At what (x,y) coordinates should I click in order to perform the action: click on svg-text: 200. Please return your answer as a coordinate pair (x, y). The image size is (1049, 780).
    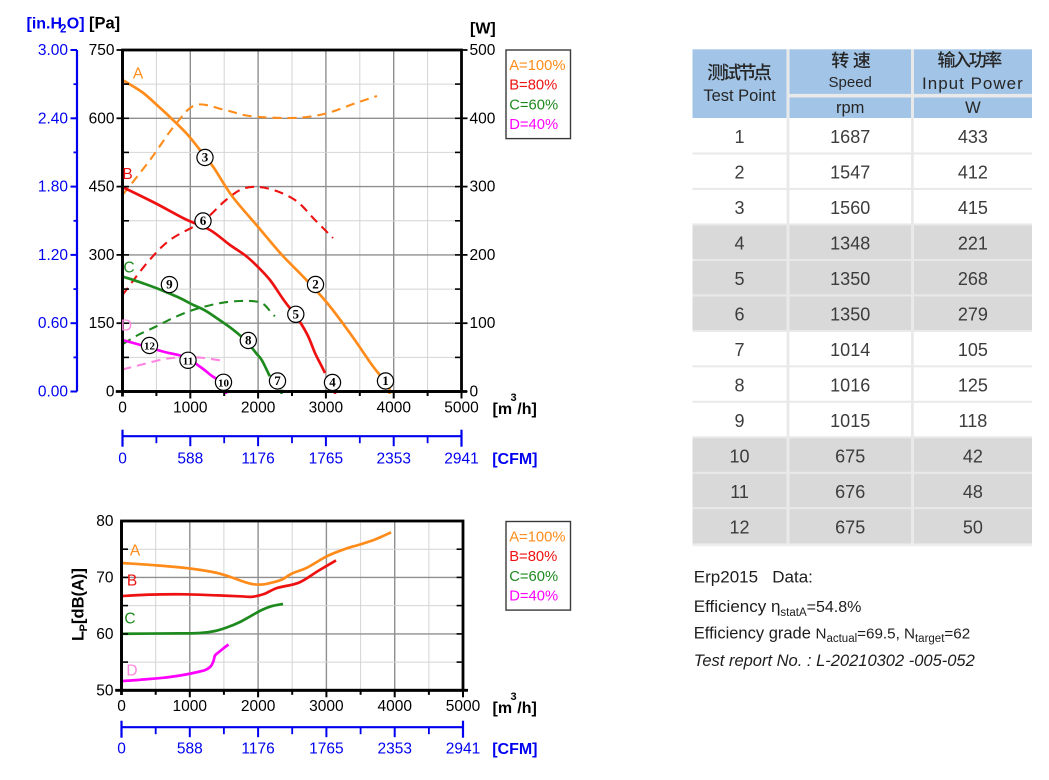
    Looking at the image, I should click on (483, 255).